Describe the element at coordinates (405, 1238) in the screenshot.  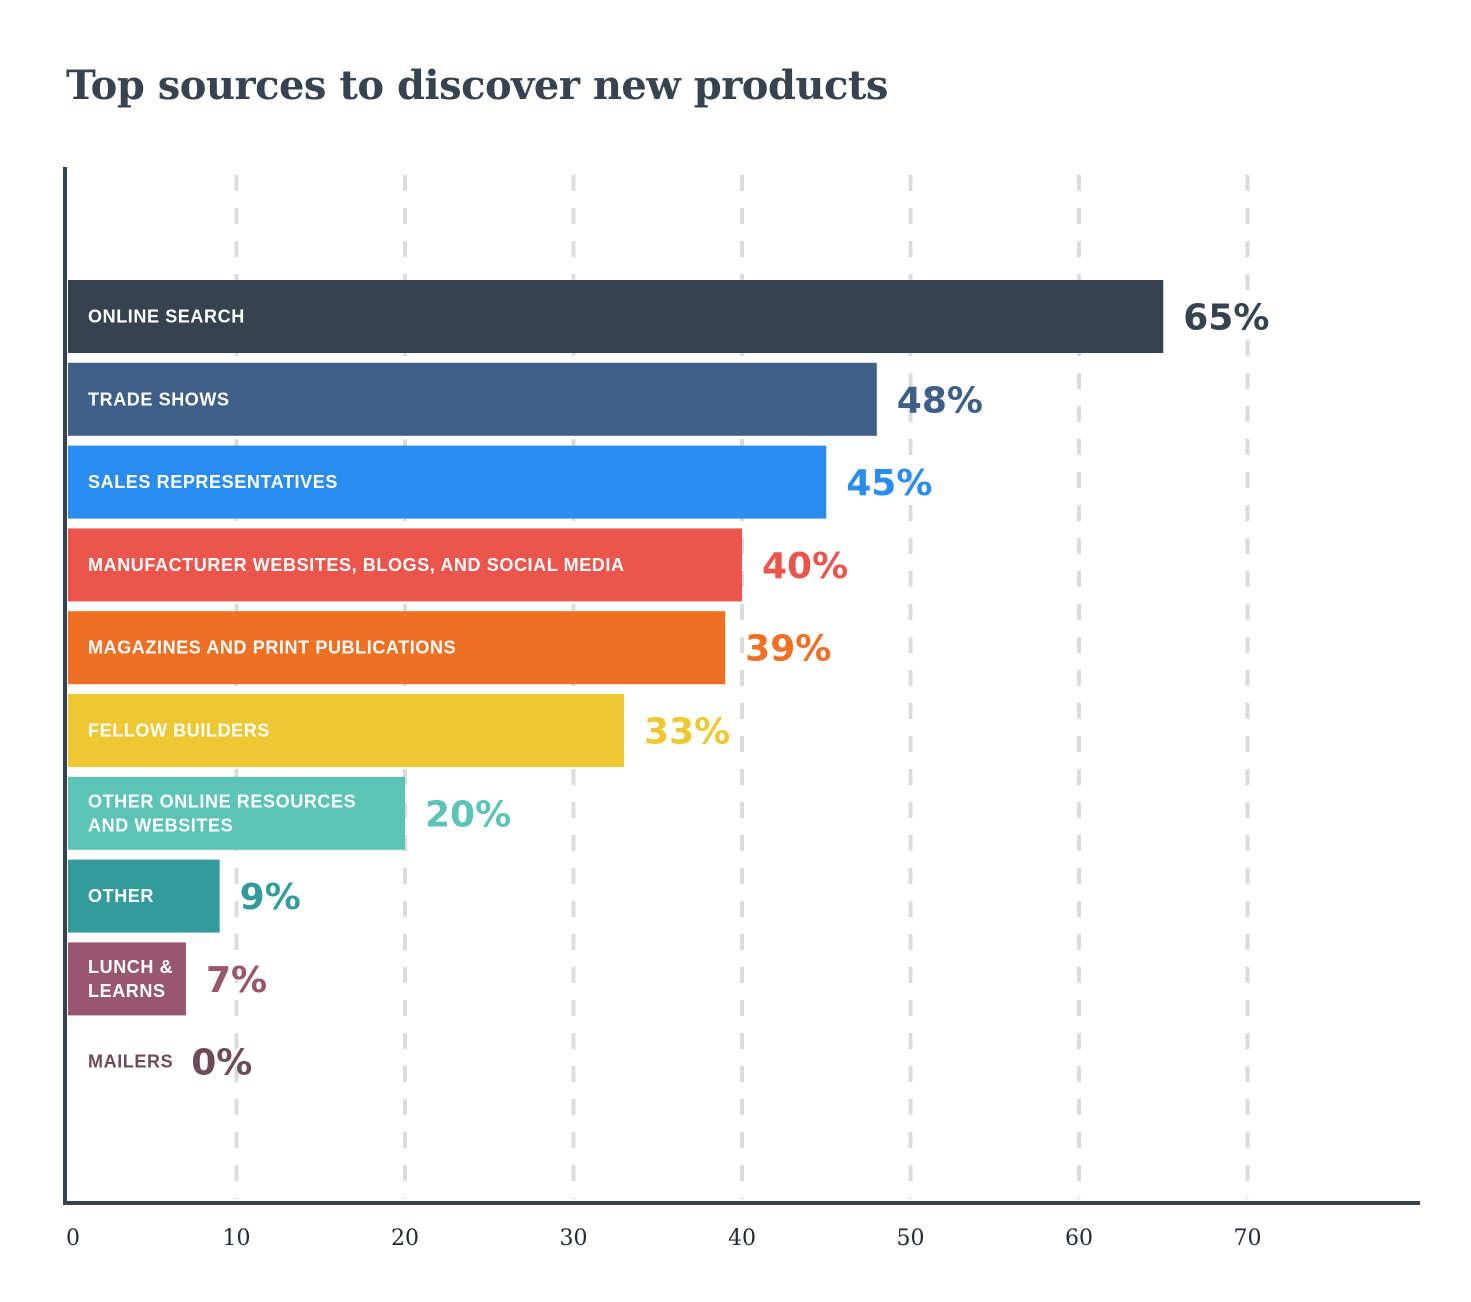
I see `x-tick-label: 20` at that location.